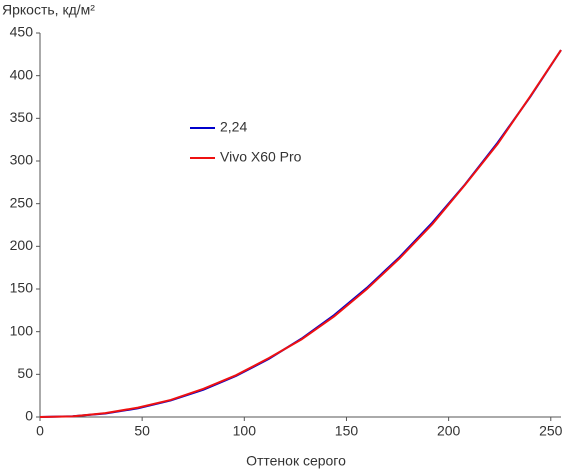 The width and height of the screenshot is (563, 470). I want to click on y-tick-label: 150, so click(22, 288).